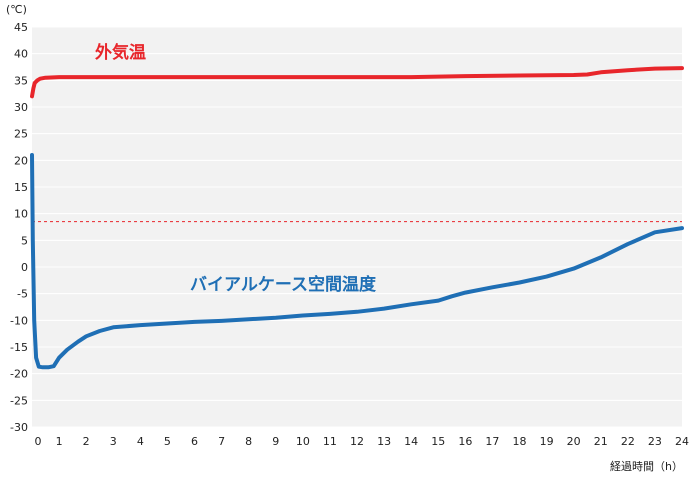 Image resolution: width=700 pixels, height=477 pixels. I want to click on x-tick-label: 6, so click(194, 441).